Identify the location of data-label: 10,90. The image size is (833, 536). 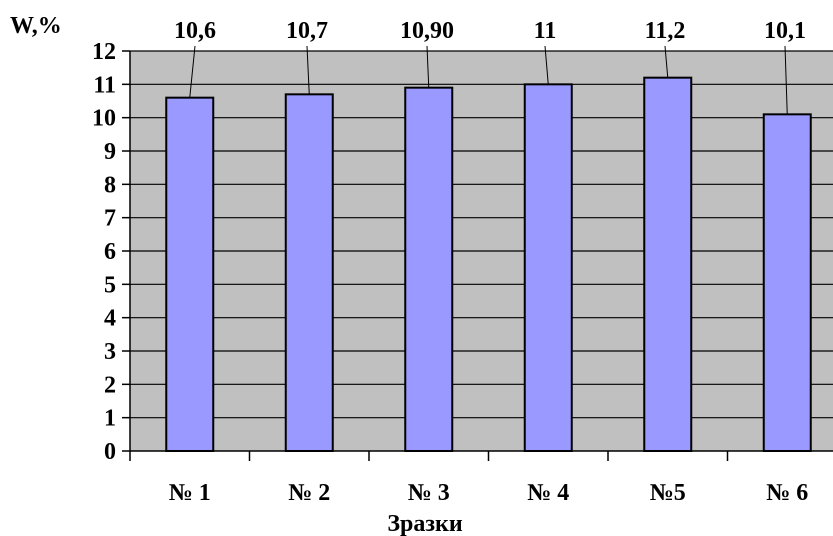
(427, 31).